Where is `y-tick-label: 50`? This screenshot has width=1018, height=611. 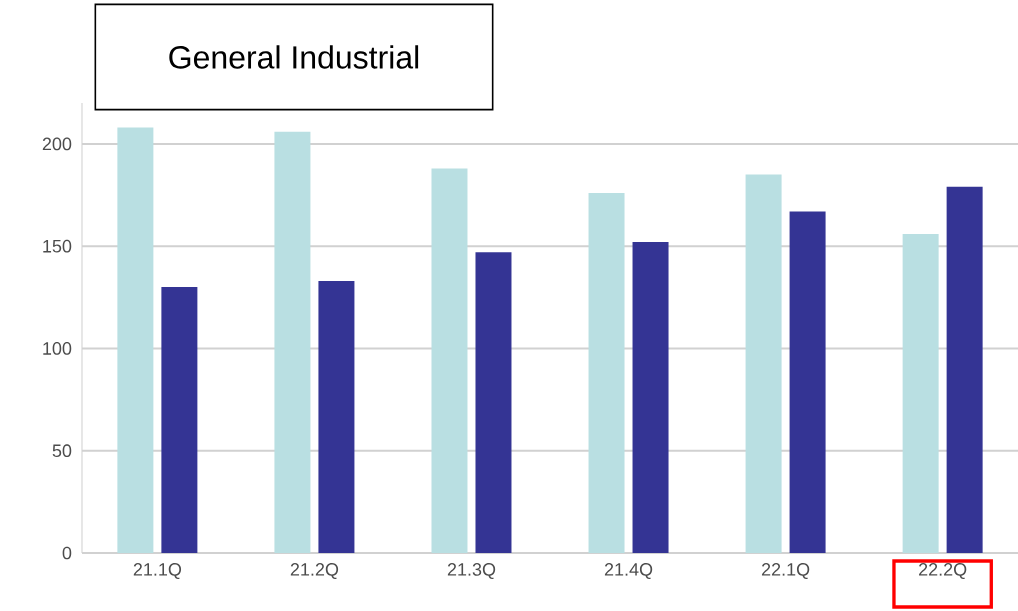 y-tick-label: 50 is located at coordinates (62, 451).